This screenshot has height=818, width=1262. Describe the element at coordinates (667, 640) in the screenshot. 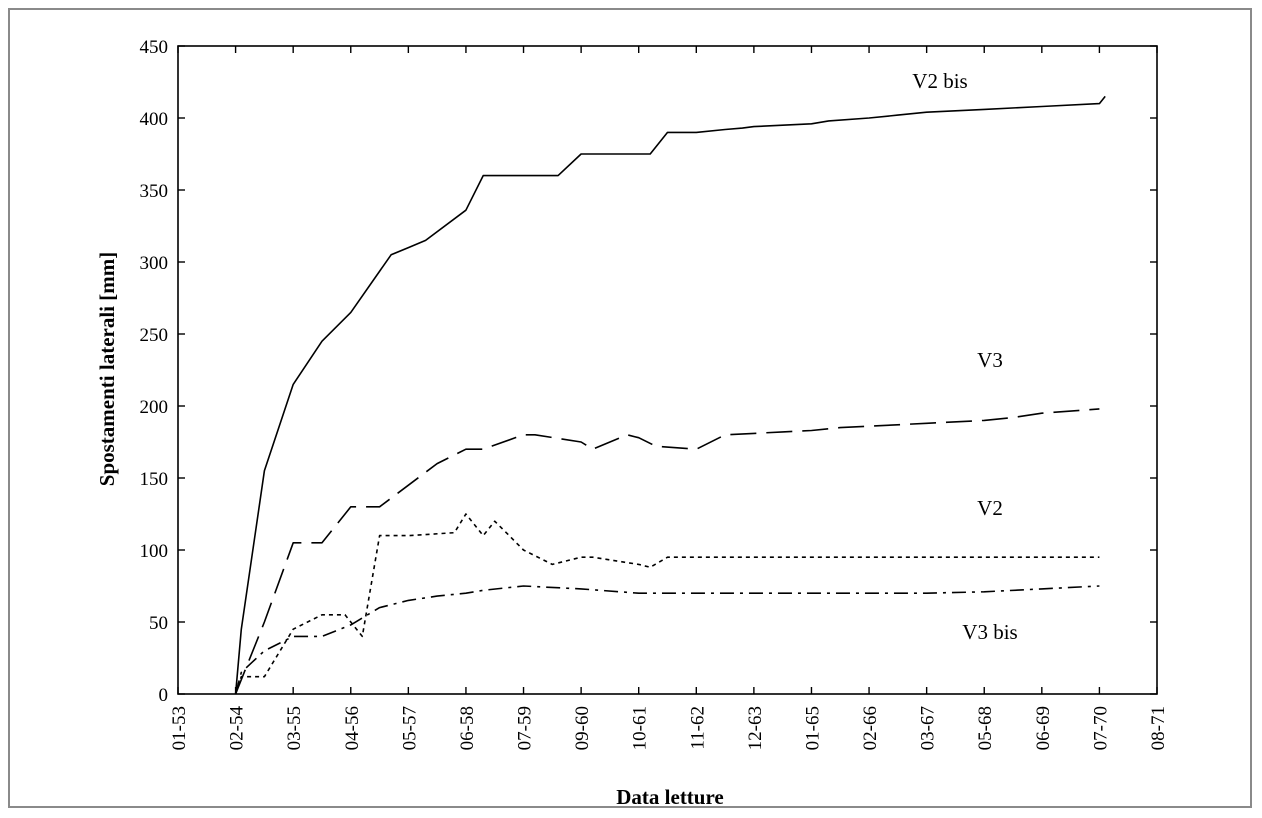

I see `series-line-v3-bis` at that location.